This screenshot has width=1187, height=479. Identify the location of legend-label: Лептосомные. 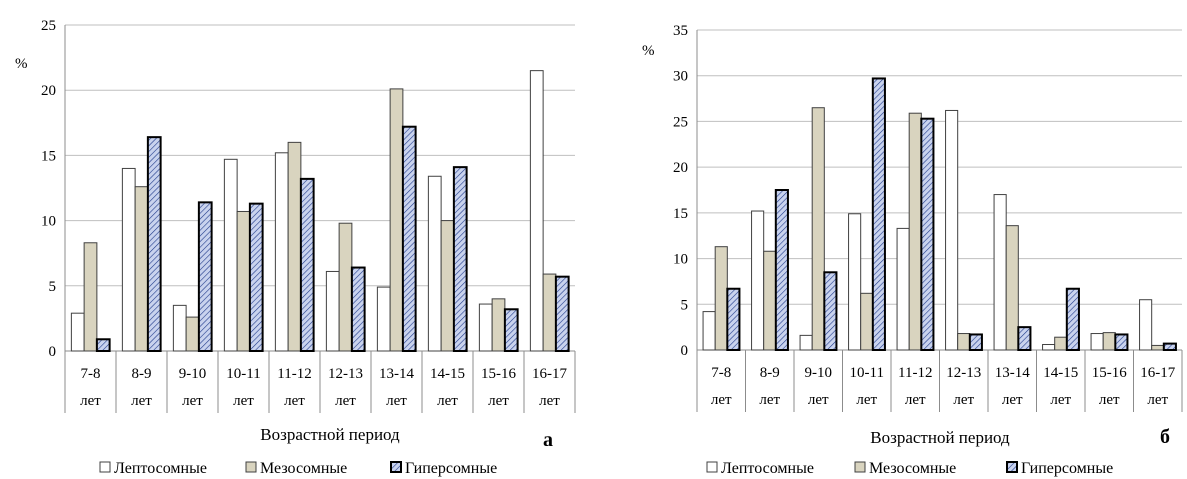
(767, 468).